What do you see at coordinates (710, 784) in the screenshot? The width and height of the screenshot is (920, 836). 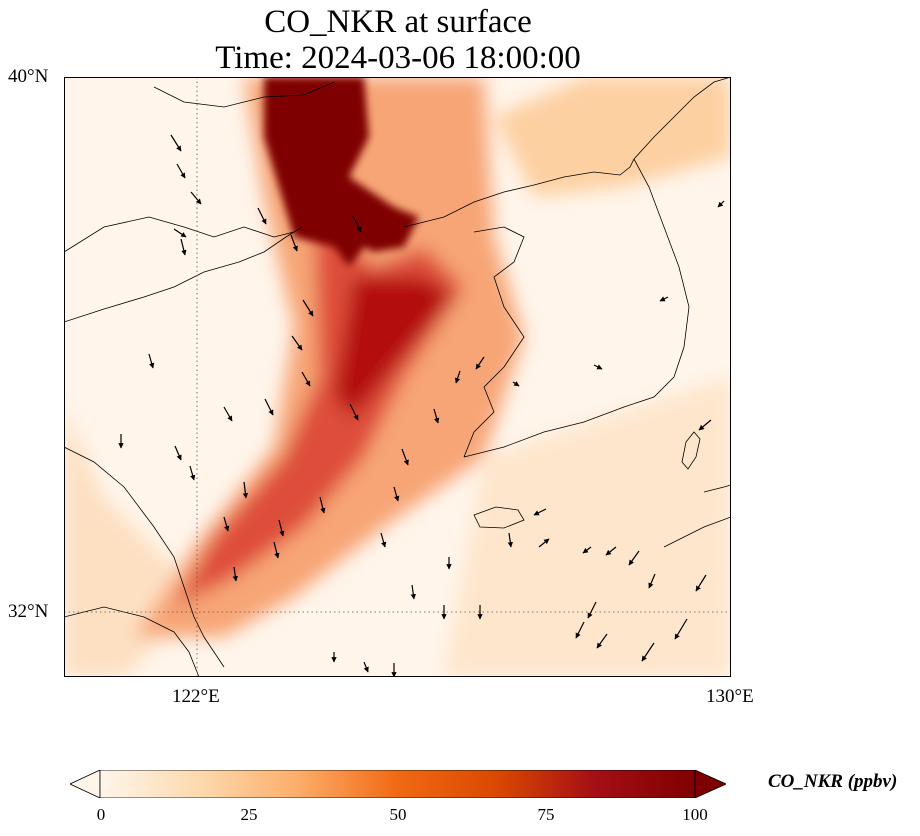 I see `colorbar-max-extension` at bounding box center [710, 784].